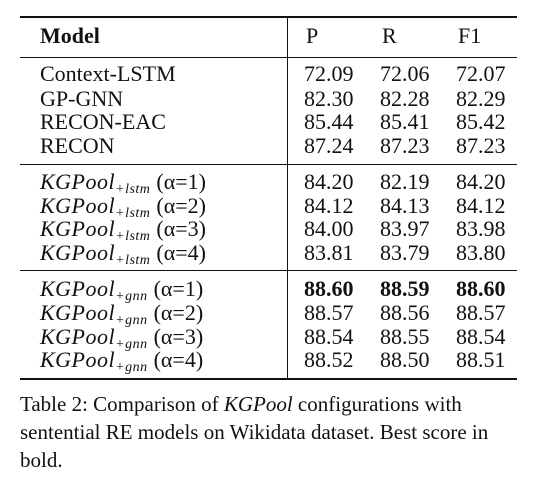 The width and height of the screenshot is (541, 490). Describe the element at coordinates (270, 146) in the screenshot. I see `table-row: RECON 87.24 87.23 87.23` at that location.